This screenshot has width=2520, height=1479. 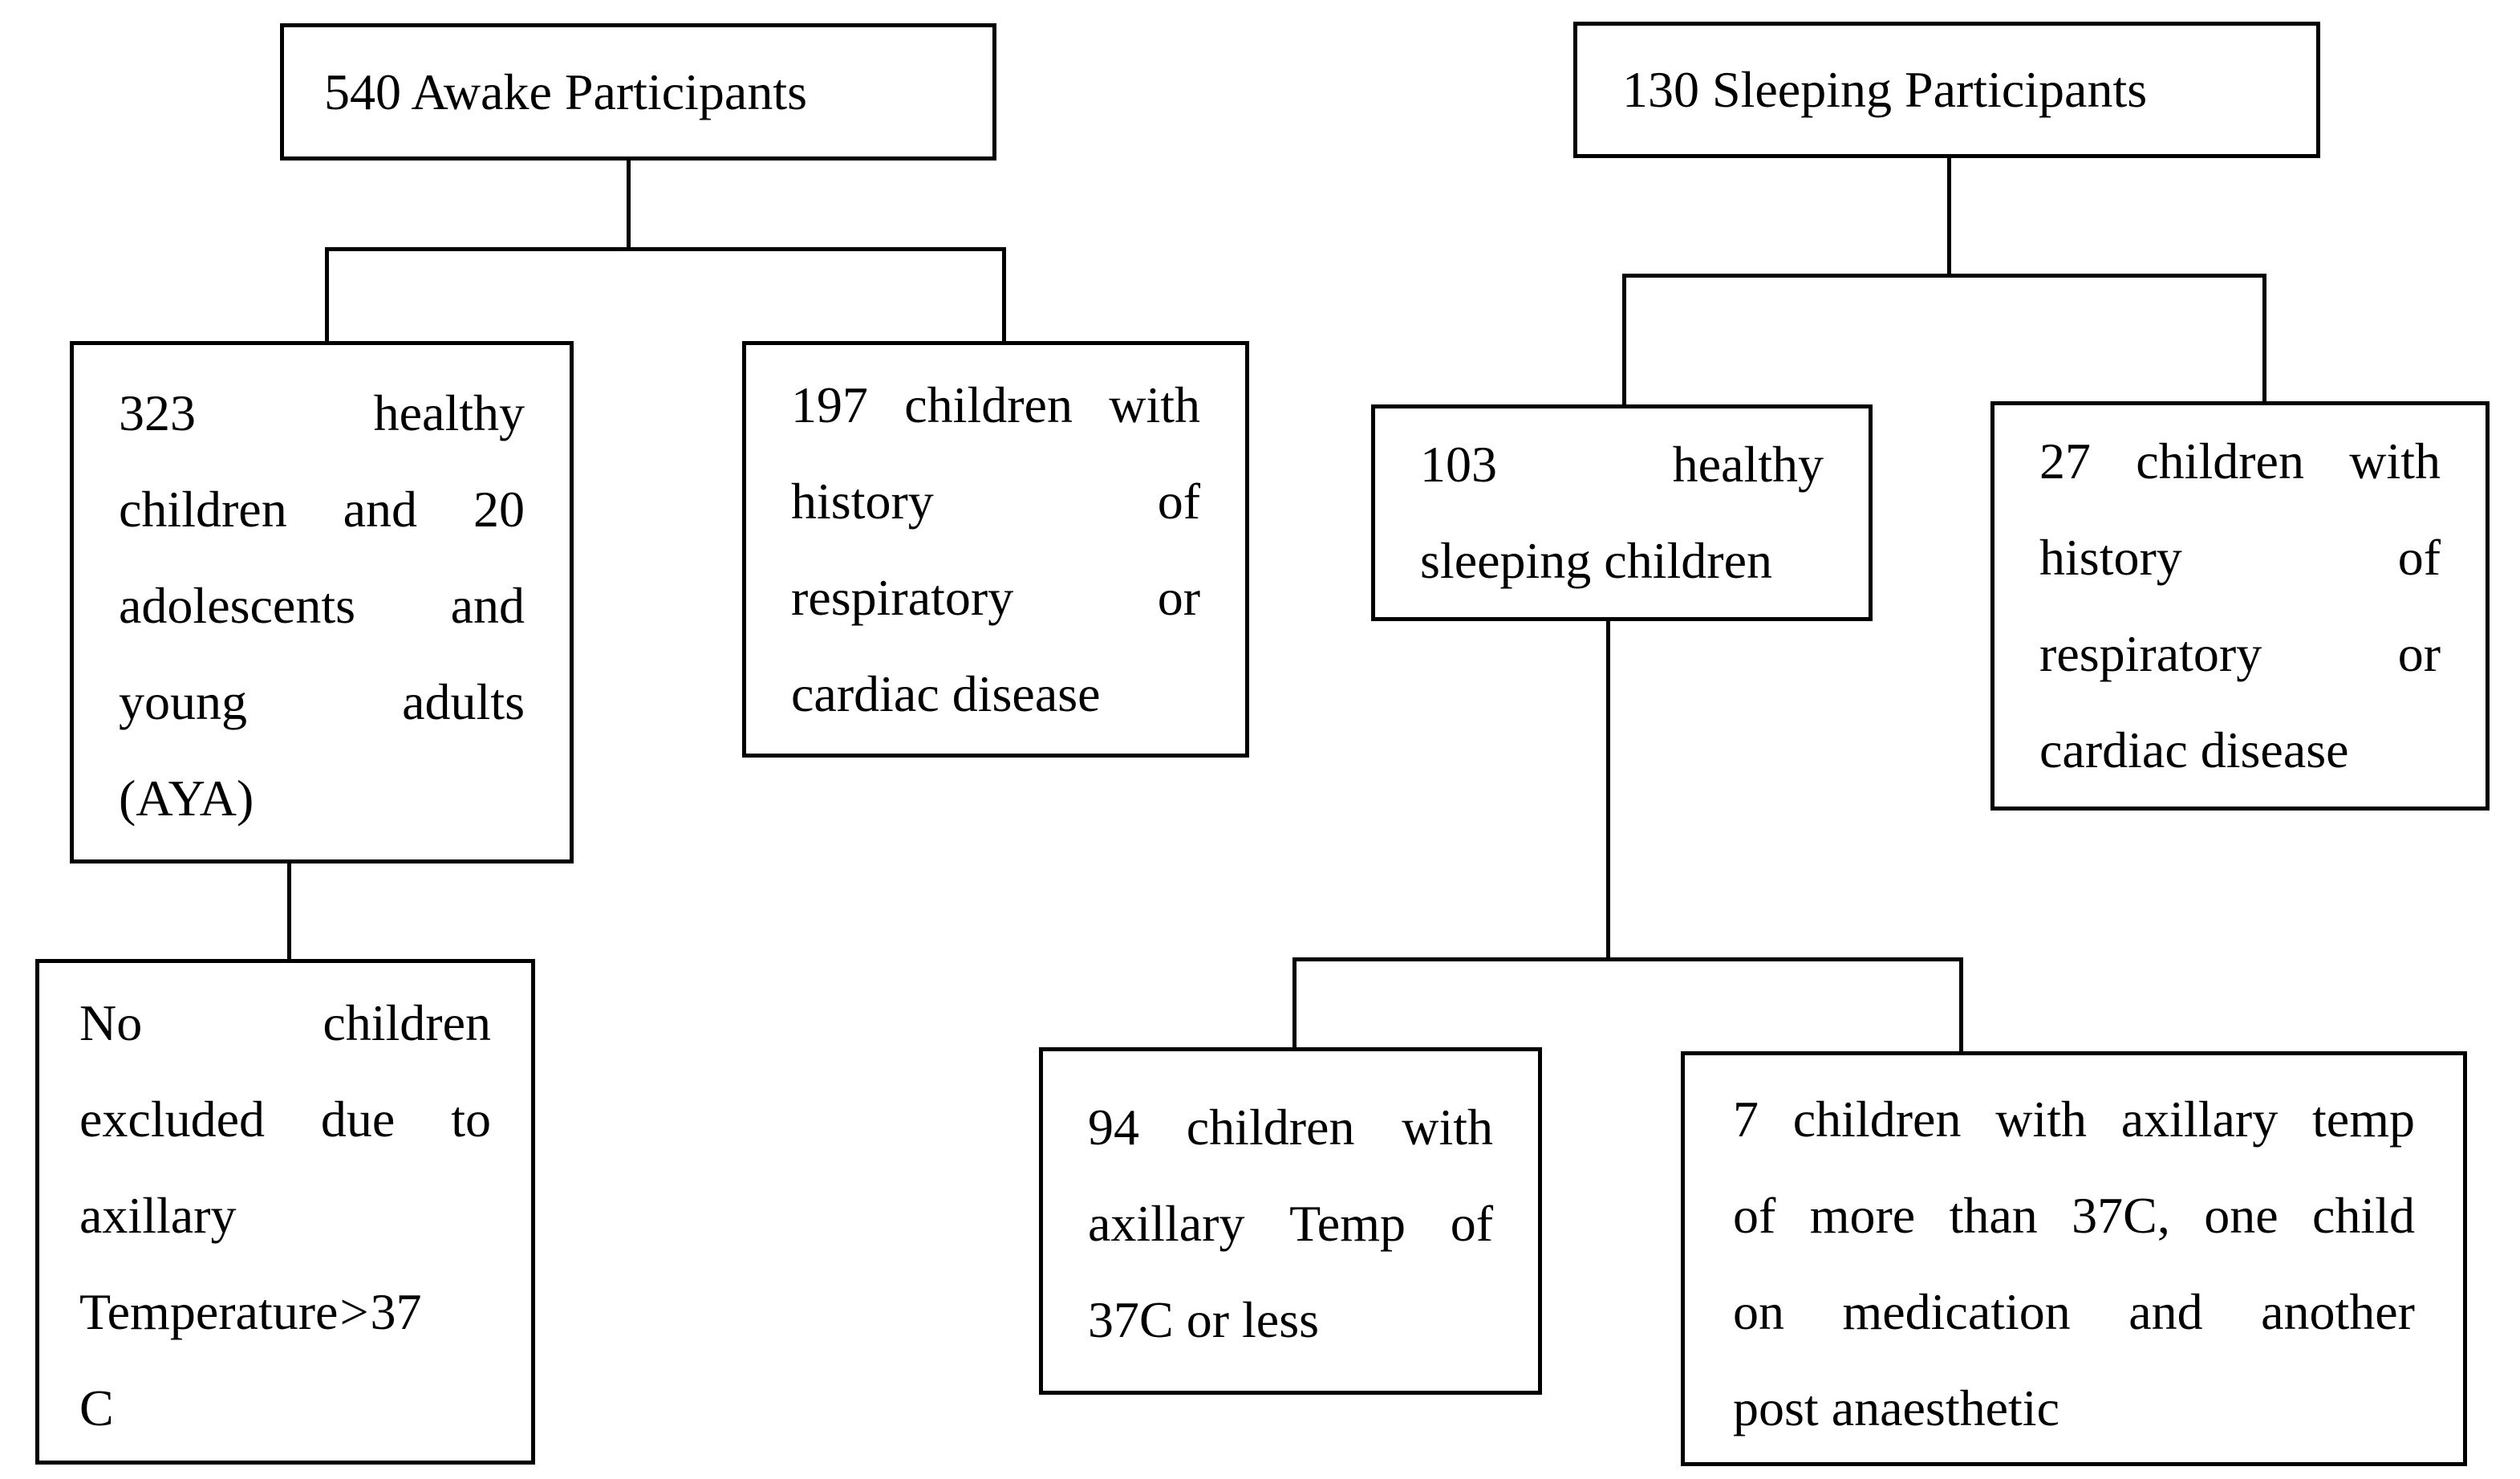 I want to click on box-text-line: of more than 37C, one child, so click(x=2074, y=1216).